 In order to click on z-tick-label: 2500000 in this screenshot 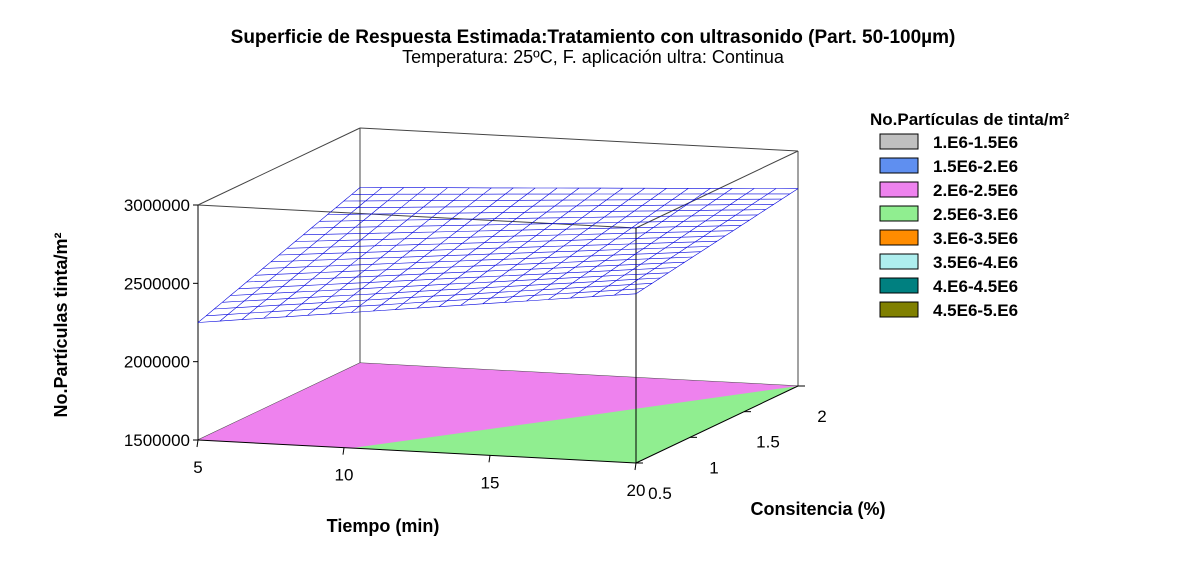, I will do `click(157, 283)`.